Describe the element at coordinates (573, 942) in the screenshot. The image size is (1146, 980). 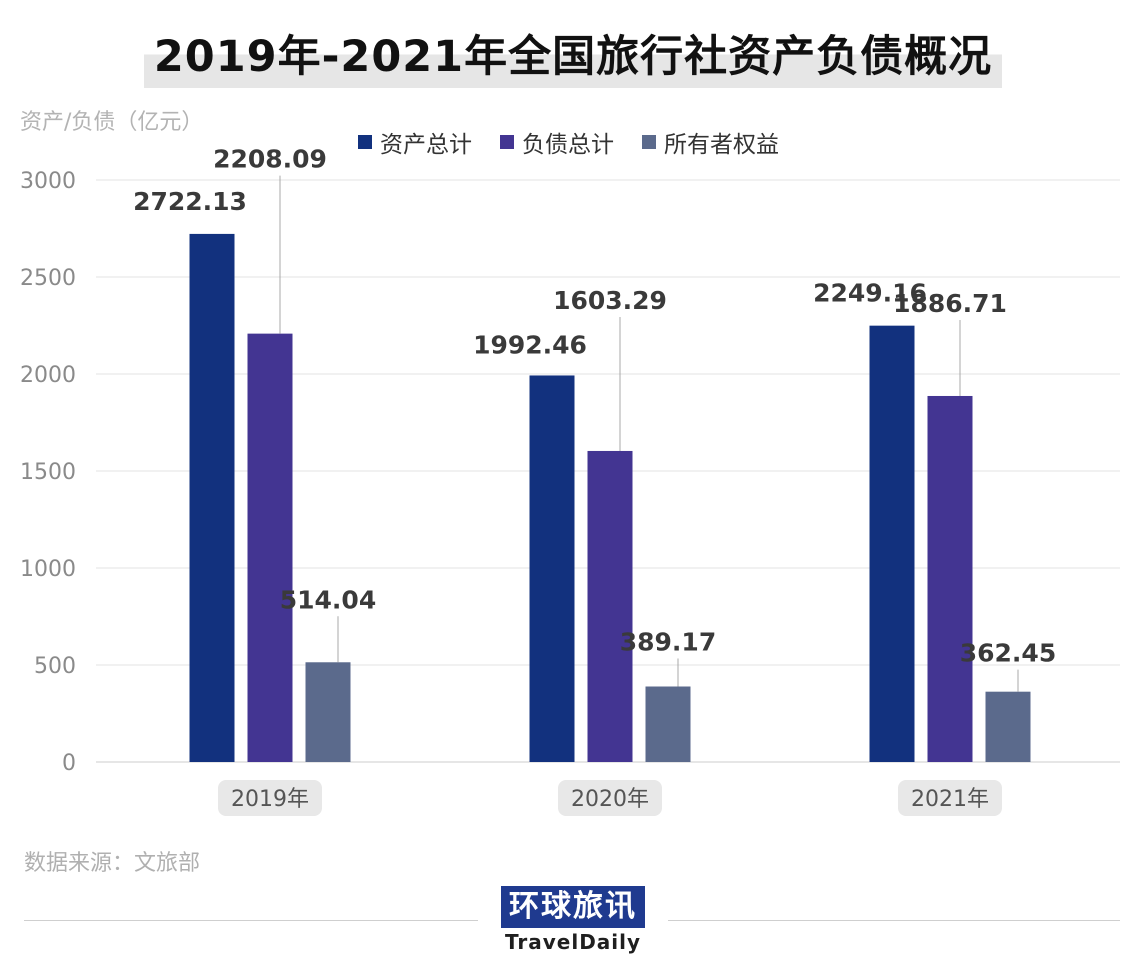
I see `logo-english: TravelDaily` at that location.